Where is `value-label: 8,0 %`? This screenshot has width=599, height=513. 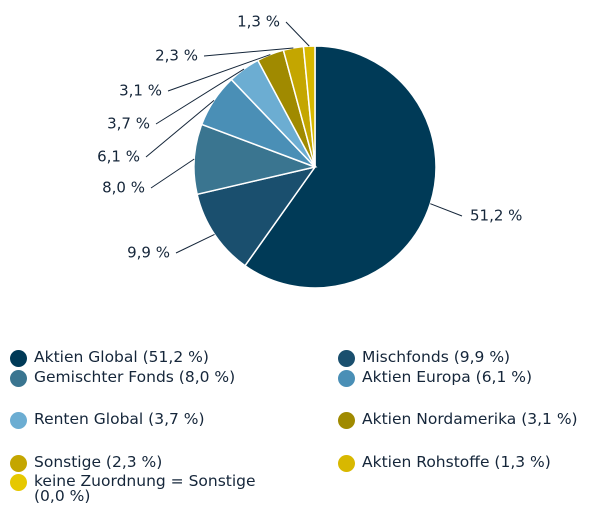
value-label: 8,0 % is located at coordinates (123, 188).